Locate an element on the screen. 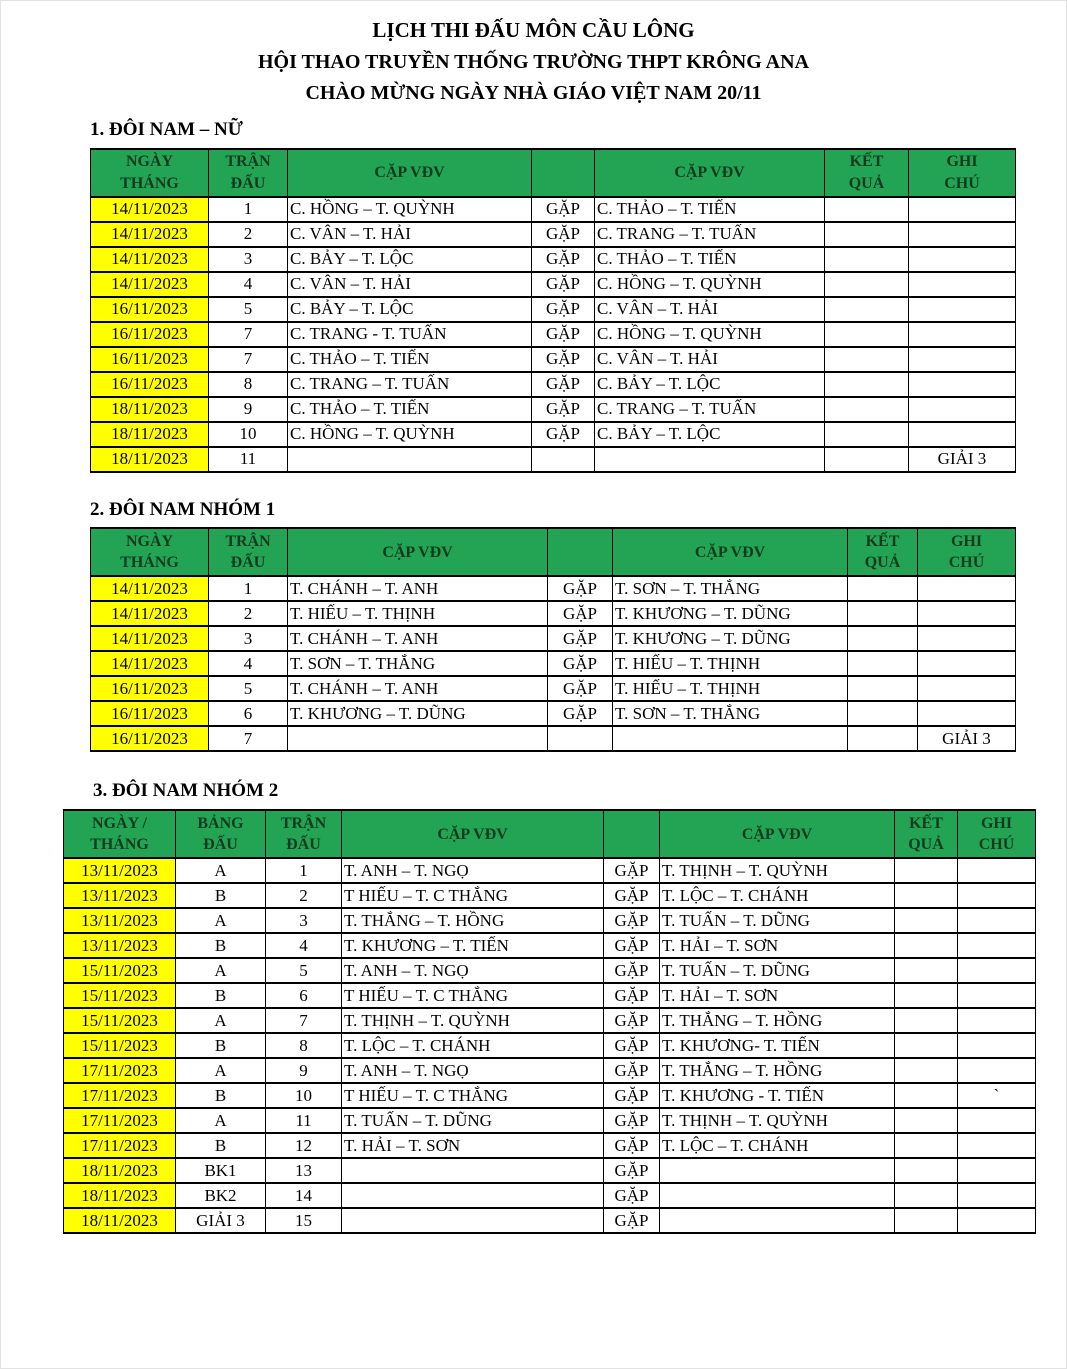 The image size is (1067, 1369). cell-pair: T. THẮNG – T. HỒNG is located at coordinates (777, 1021).